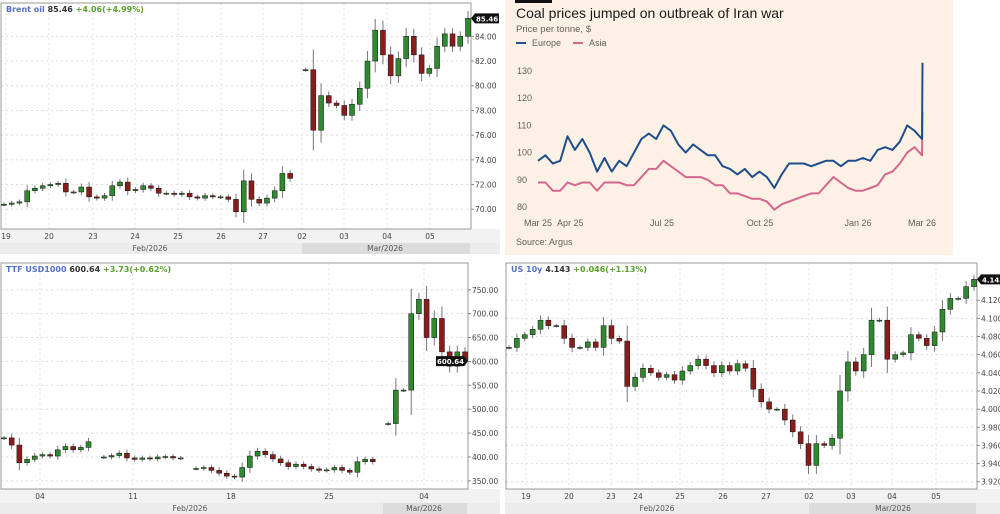 The height and width of the screenshot is (514, 1000). Describe the element at coordinates (25, 9) in the screenshot. I see `symbol-label: Brent oil` at that location.